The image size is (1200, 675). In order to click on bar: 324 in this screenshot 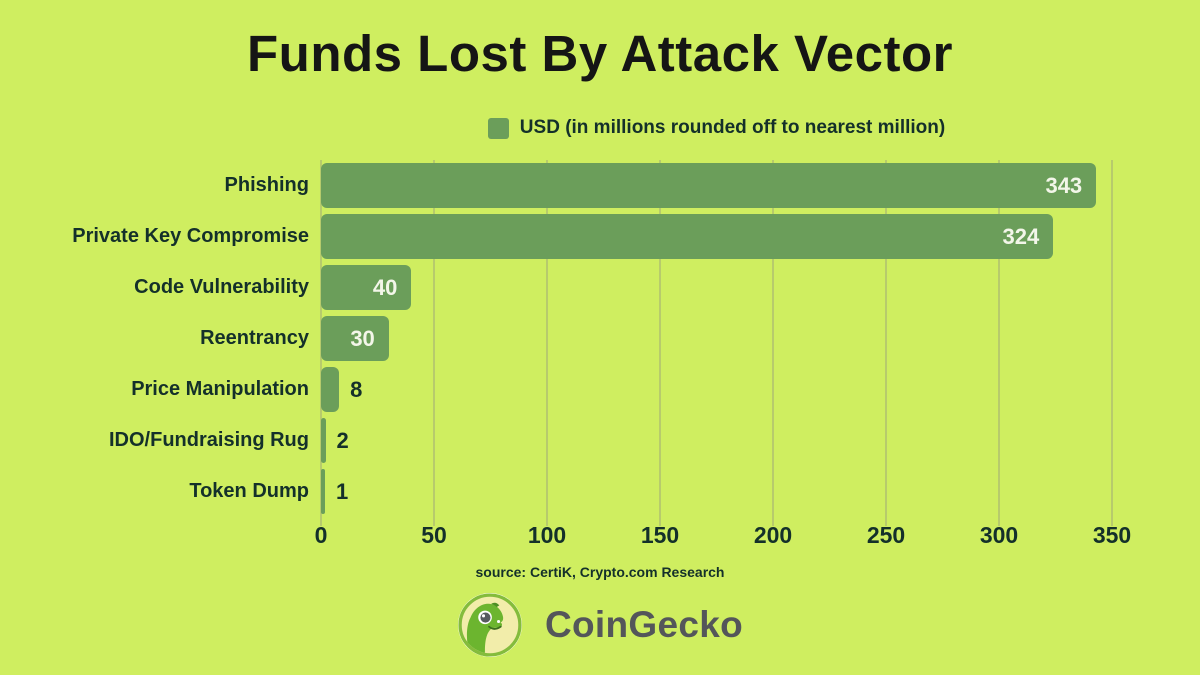, I will do `click(687, 236)`.